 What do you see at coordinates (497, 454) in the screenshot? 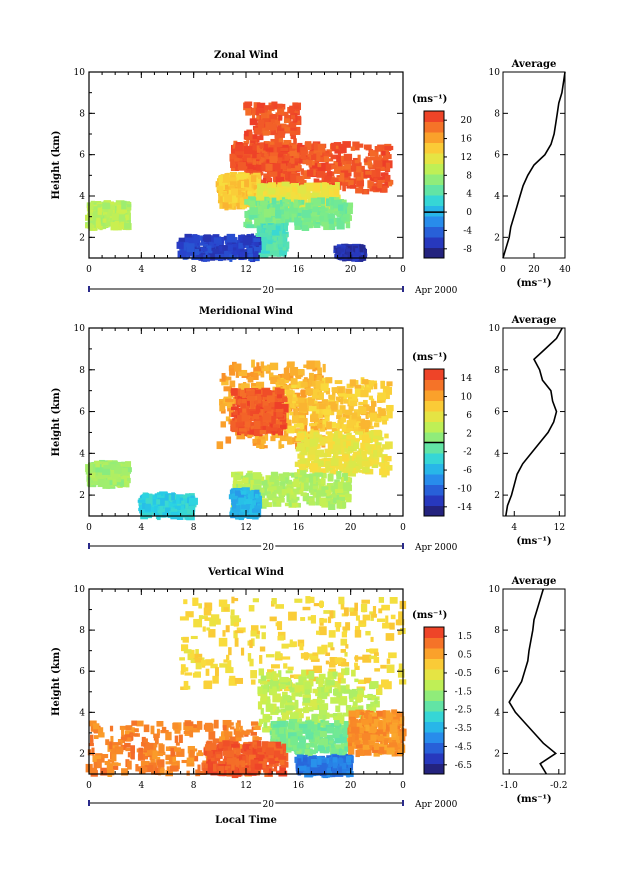
I see `average-y-tick-label: 4` at bounding box center [497, 454].